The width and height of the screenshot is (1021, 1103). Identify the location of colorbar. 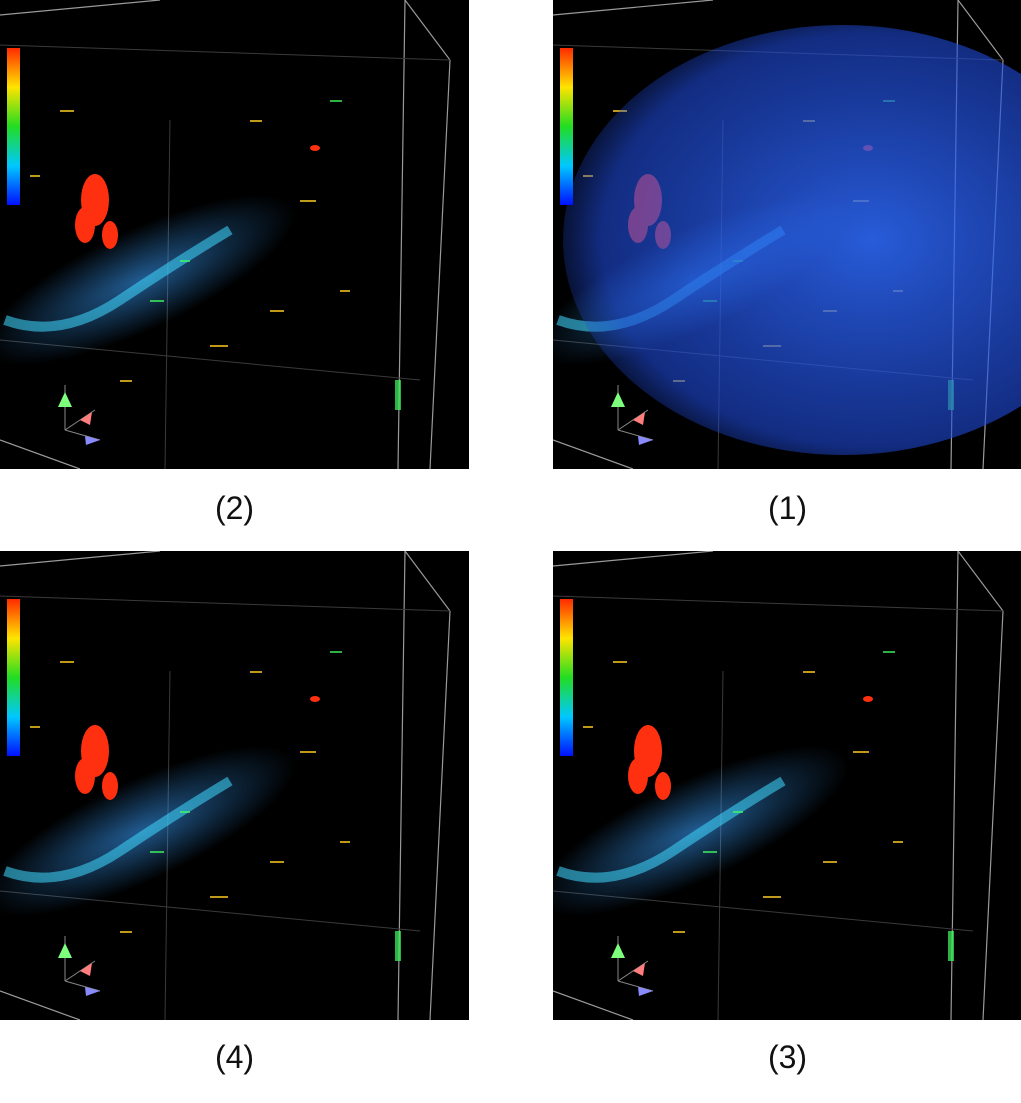
(566, 126).